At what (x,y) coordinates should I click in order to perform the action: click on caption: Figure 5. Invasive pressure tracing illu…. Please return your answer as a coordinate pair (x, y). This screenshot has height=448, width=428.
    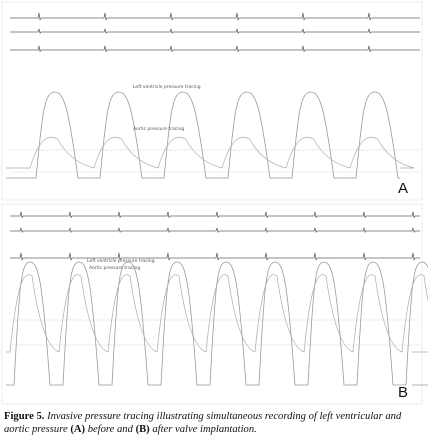
    Looking at the image, I should click on (214, 423).